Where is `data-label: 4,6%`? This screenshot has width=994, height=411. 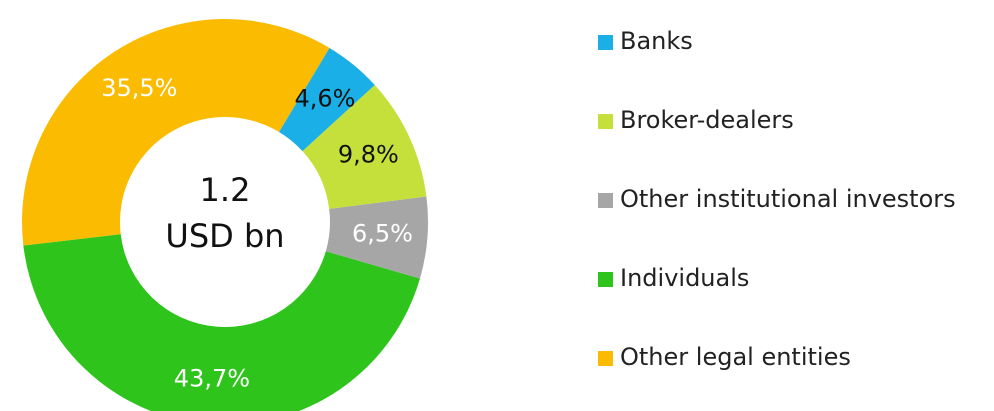
data-label: 4,6% is located at coordinates (325, 99).